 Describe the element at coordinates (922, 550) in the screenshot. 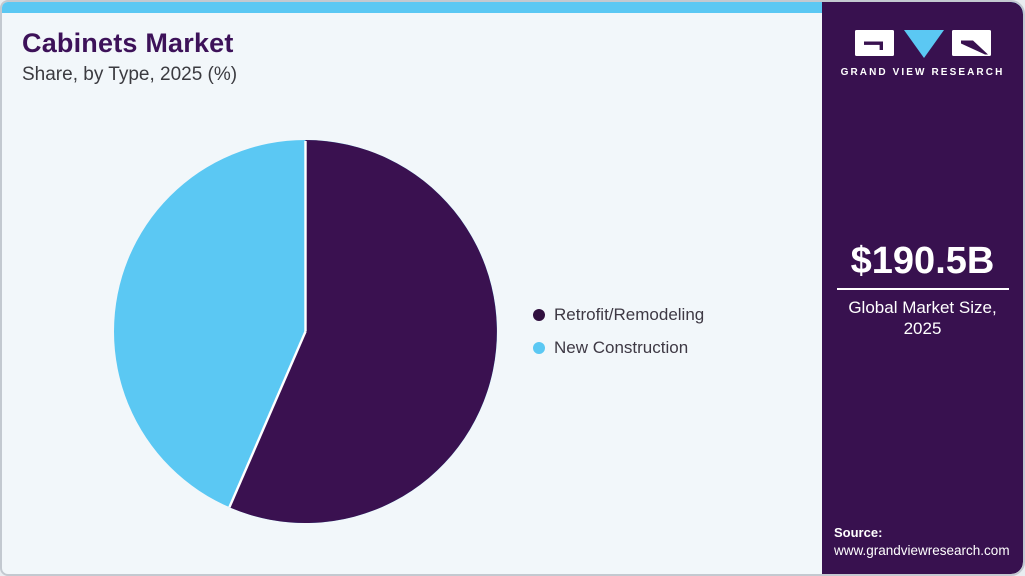

I see `source-url: www.grandviewresearch.com` at that location.